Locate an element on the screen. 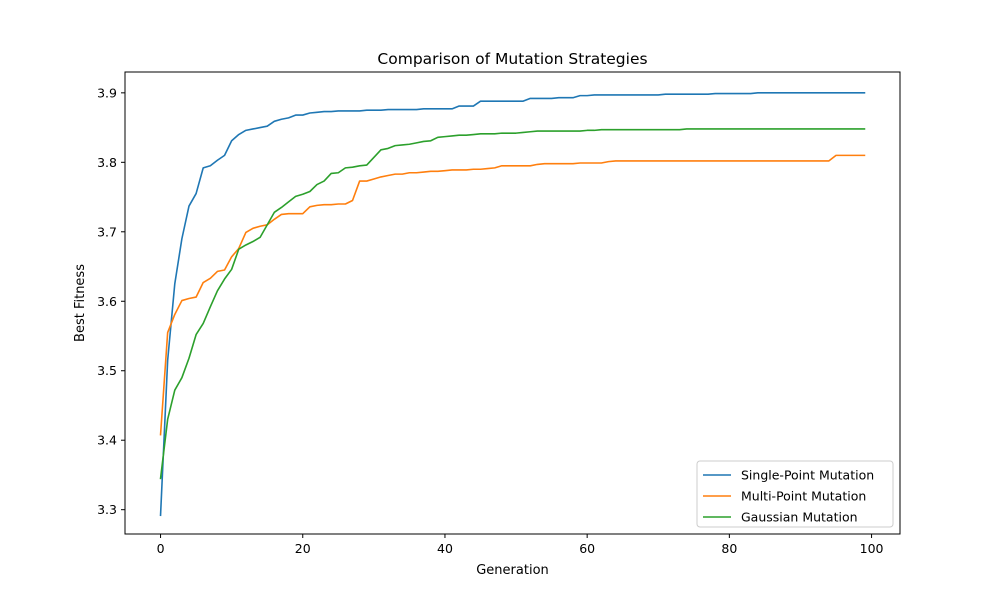 This screenshot has height=600, width=1000. y-tick-label: 3.7 is located at coordinates (107, 231).